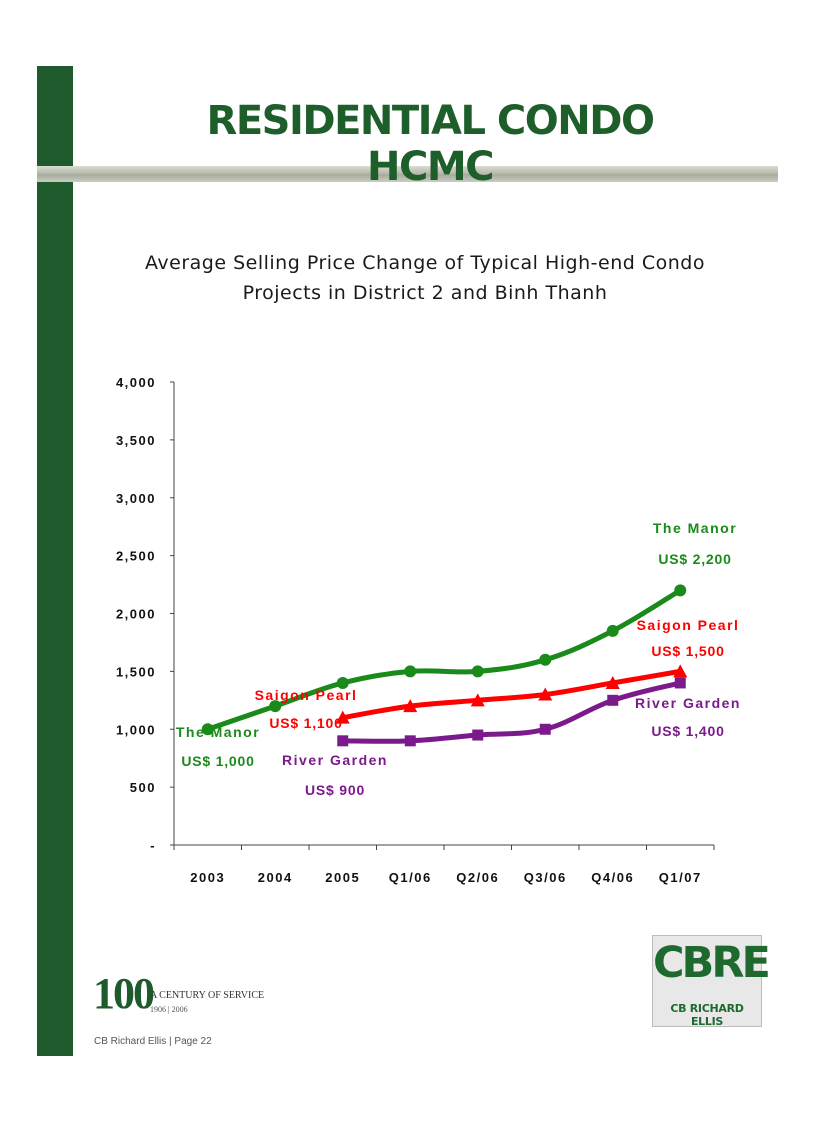  Describe the element at coordinates (143, 787) in the screenshot. I see `y-tick-label: 500` at that location.